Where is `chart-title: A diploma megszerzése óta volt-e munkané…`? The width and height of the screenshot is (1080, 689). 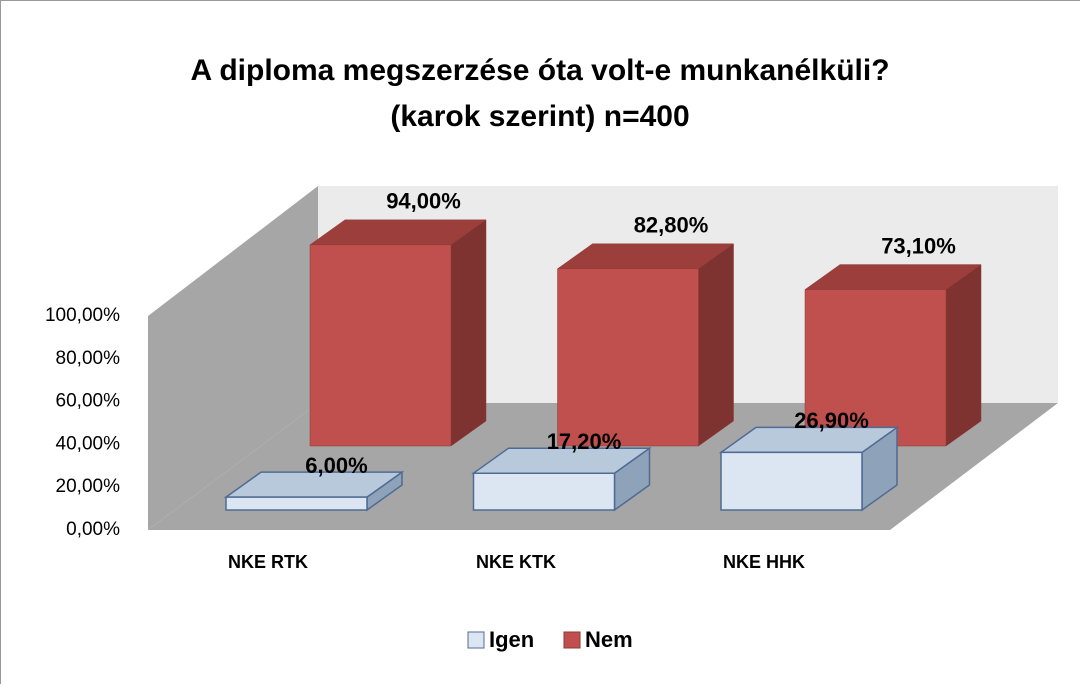 chart-title: A diploma megszerzése óta volt-e munkané… is located at coordinates (539, 70).